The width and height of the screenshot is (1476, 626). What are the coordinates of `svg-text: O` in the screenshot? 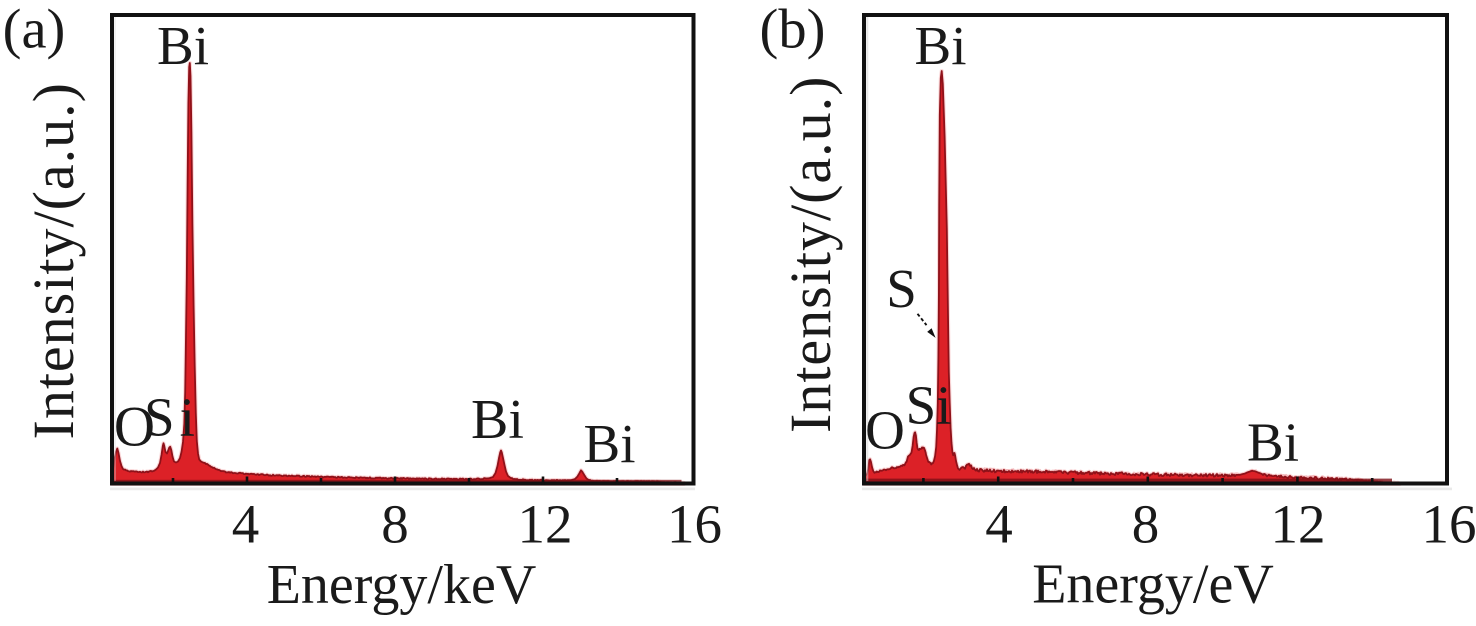 It's located at (885, 430).